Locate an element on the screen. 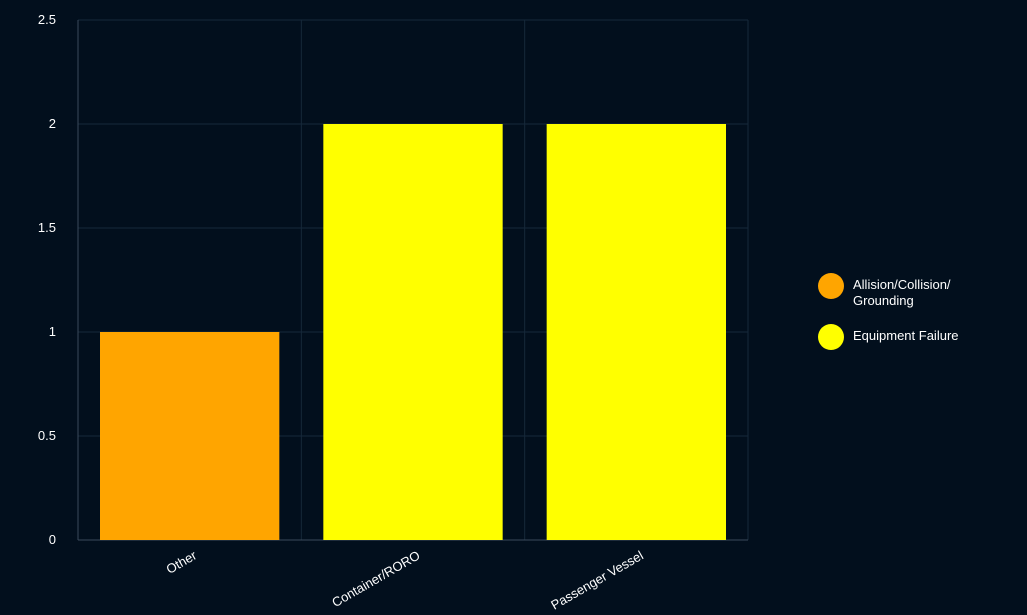 This screenshot has height=615, width=1027. y-tick-label: 0 is located at coordinates (52, 539).